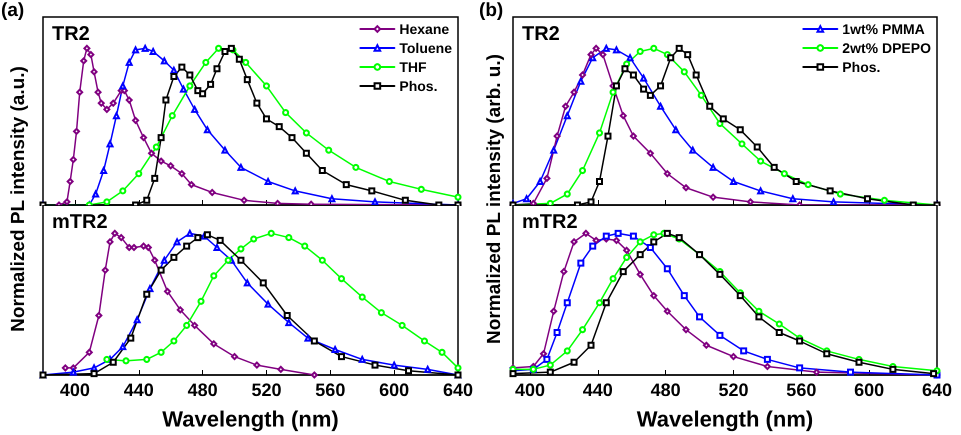 The height and width of the screenshot is (435, 961). Describe the element at coordinates (425, 48) in the screenshot. I see `legend-label: Toluene` at that location.